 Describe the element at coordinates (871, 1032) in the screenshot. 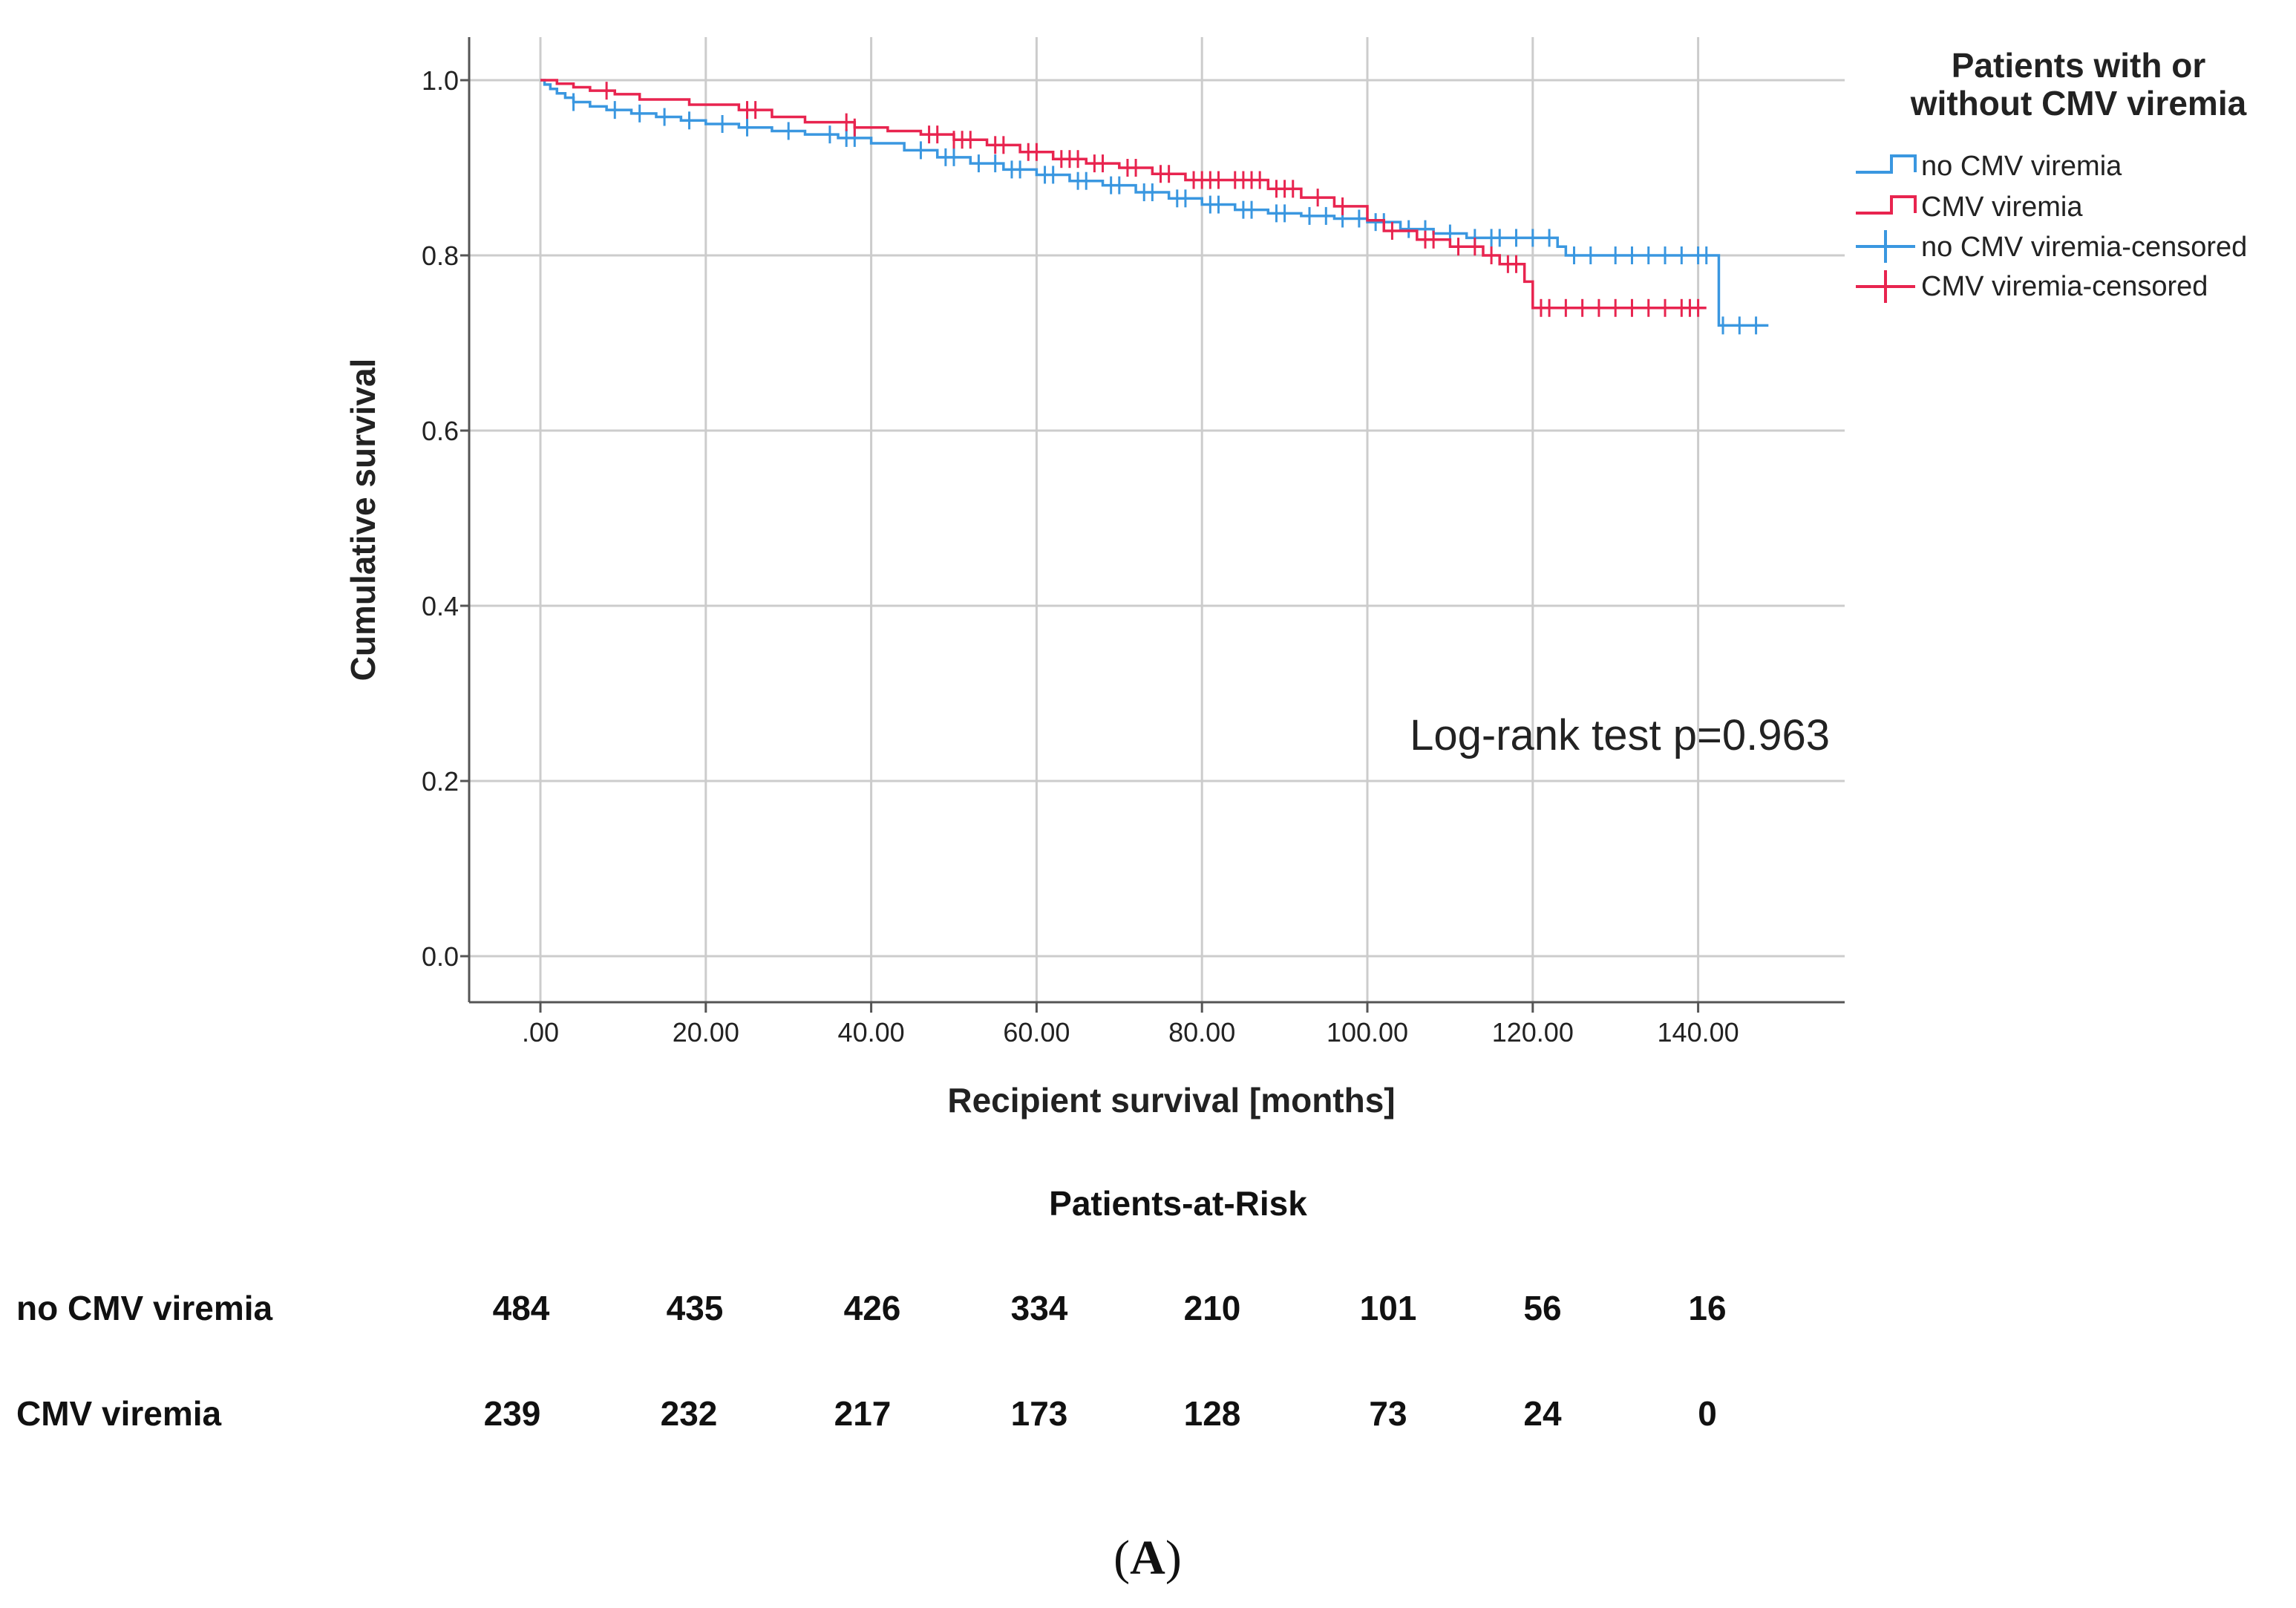

I see `x-tick-label: 40.00` at that location.